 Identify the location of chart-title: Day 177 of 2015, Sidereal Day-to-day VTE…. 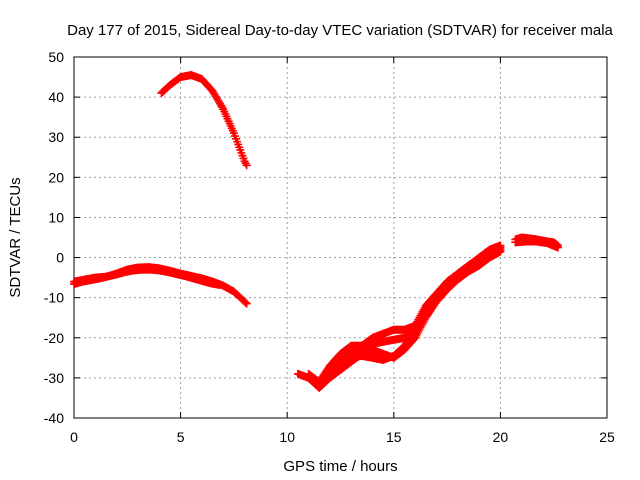
(340, 30).